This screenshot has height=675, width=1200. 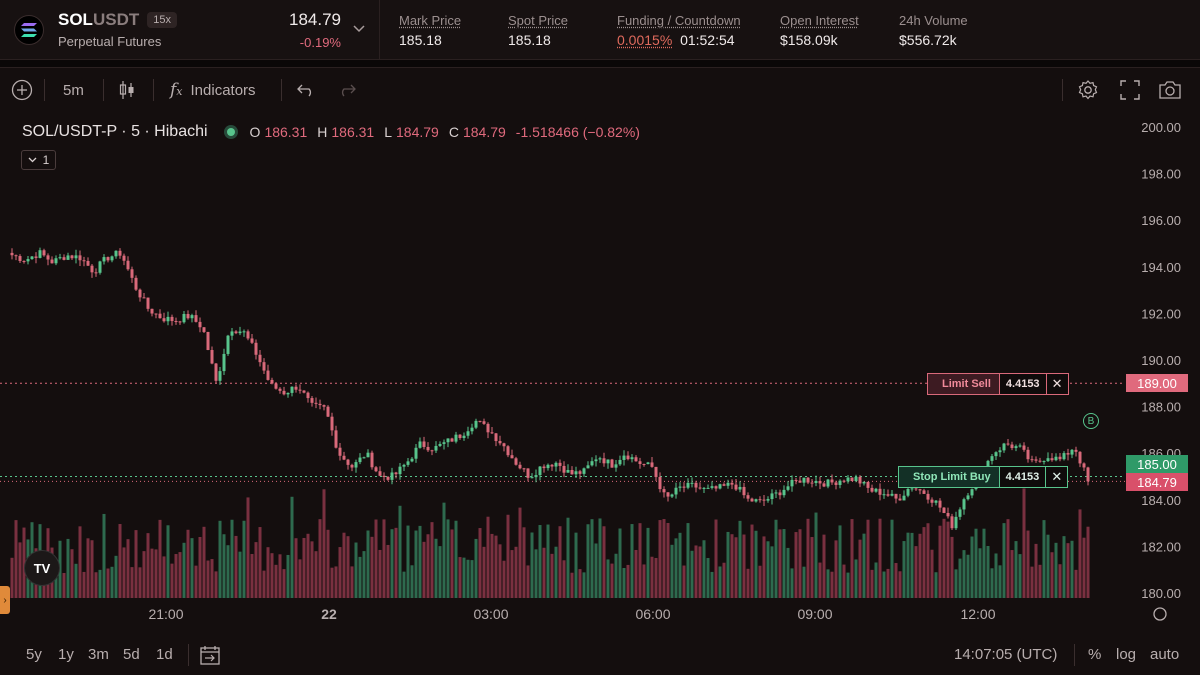 I want to click on camera-icon, so click(x=1170, y=90).